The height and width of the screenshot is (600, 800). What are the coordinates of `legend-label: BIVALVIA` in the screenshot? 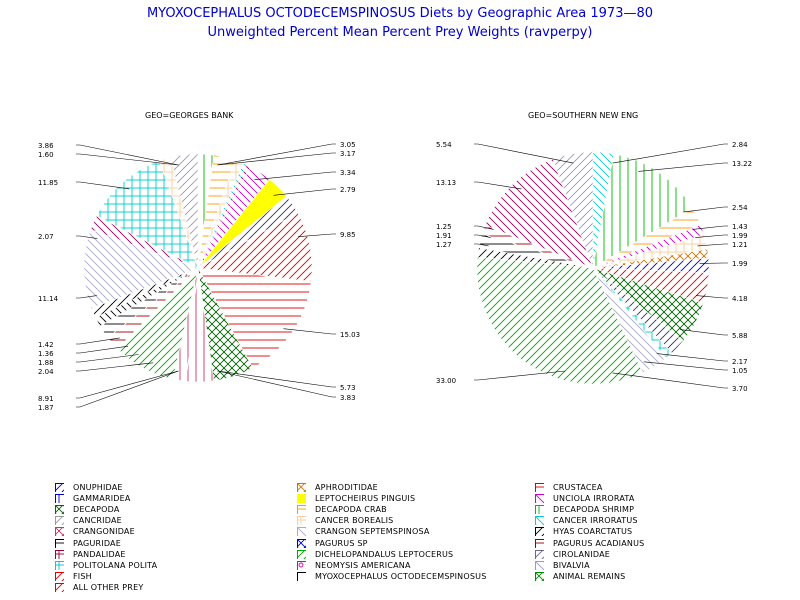 It's located at (571, 565).